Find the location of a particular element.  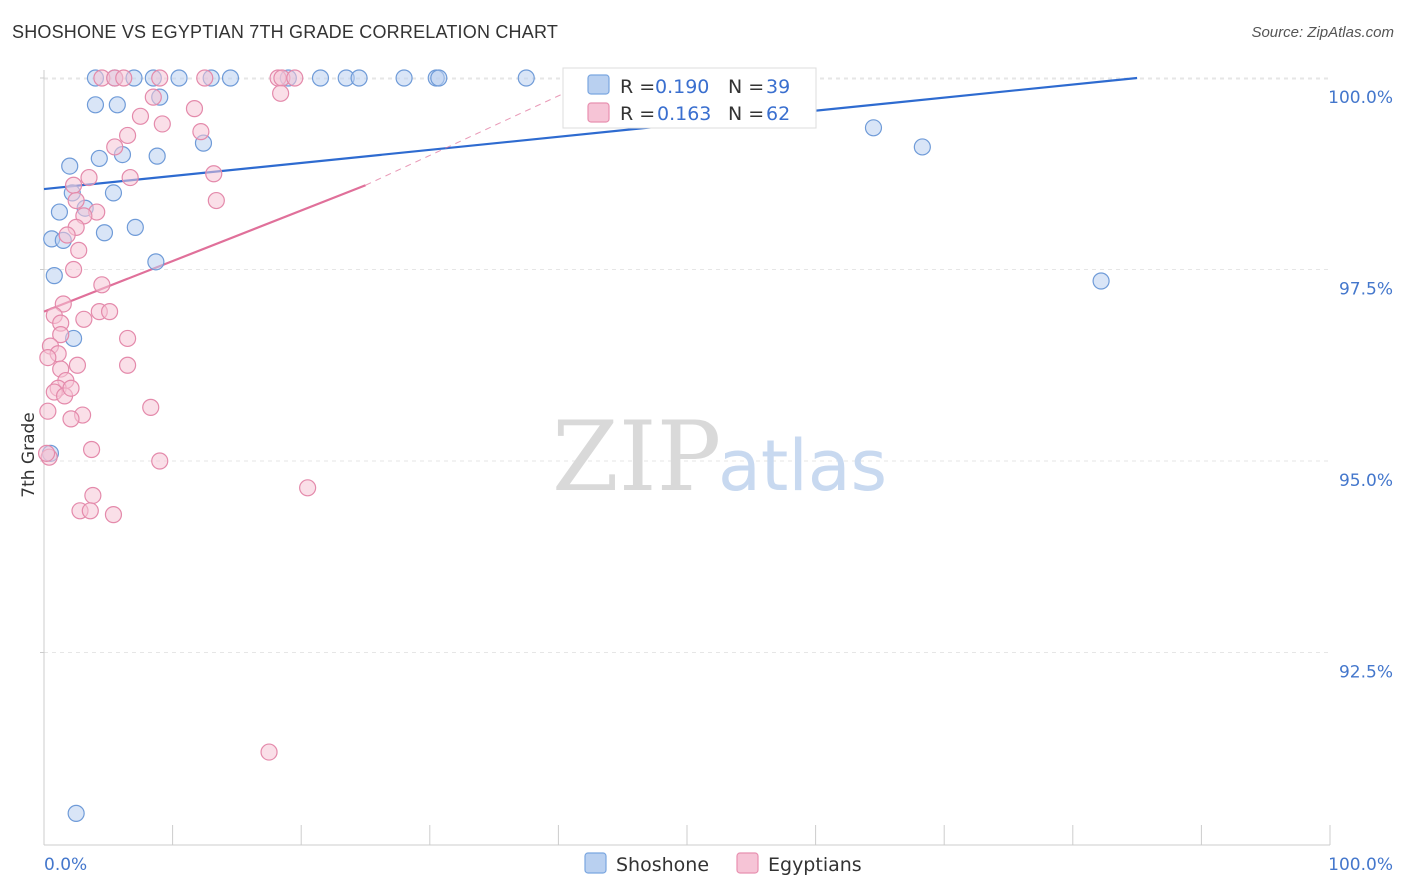

watermark-atlas: atlas is located at coordinates (802, 466).